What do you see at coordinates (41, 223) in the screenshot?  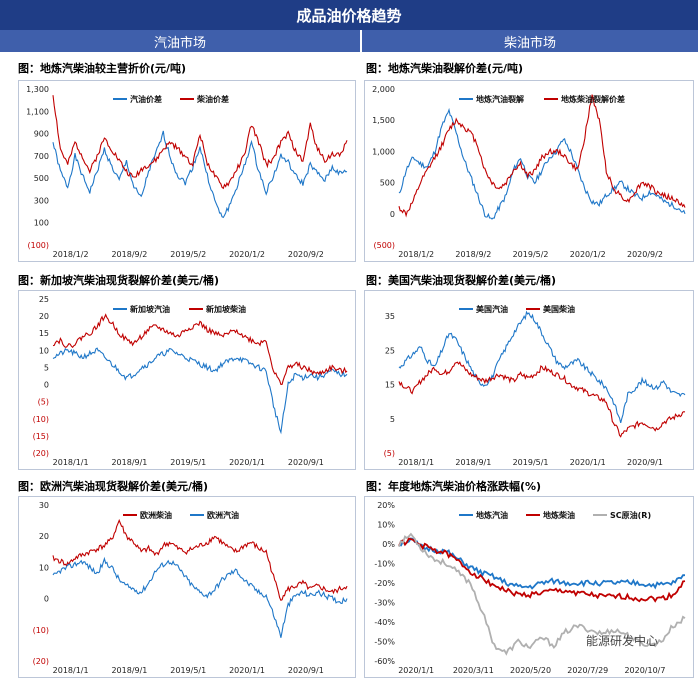 I see `y-tick-label: 100` at bounding box center [41, 223].